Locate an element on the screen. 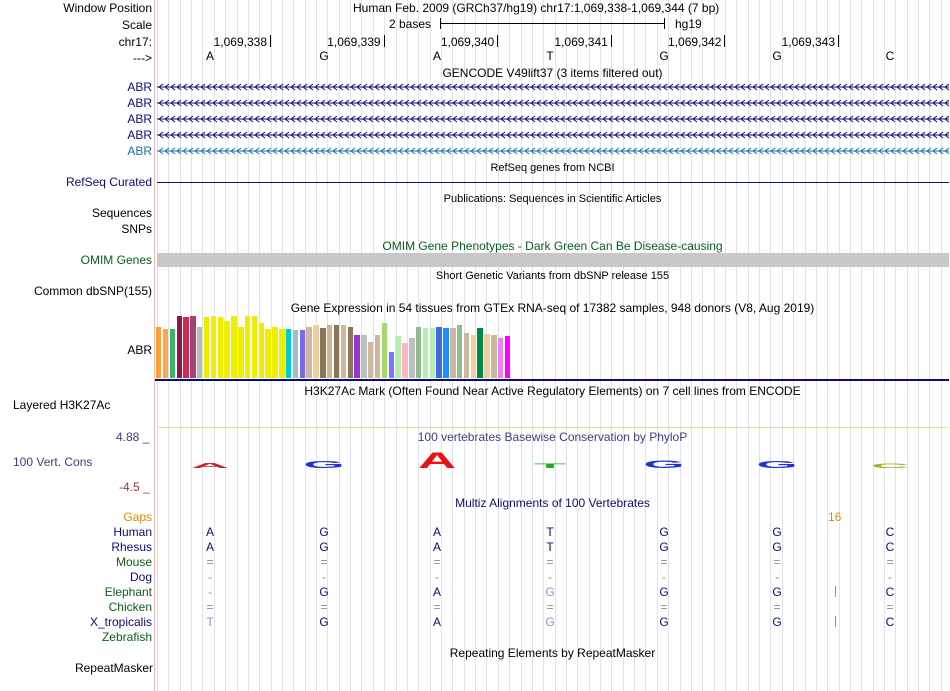 The width and height of the screenshot is (950, 691). gtex-bar-chart is located at coordinates (355, 347).